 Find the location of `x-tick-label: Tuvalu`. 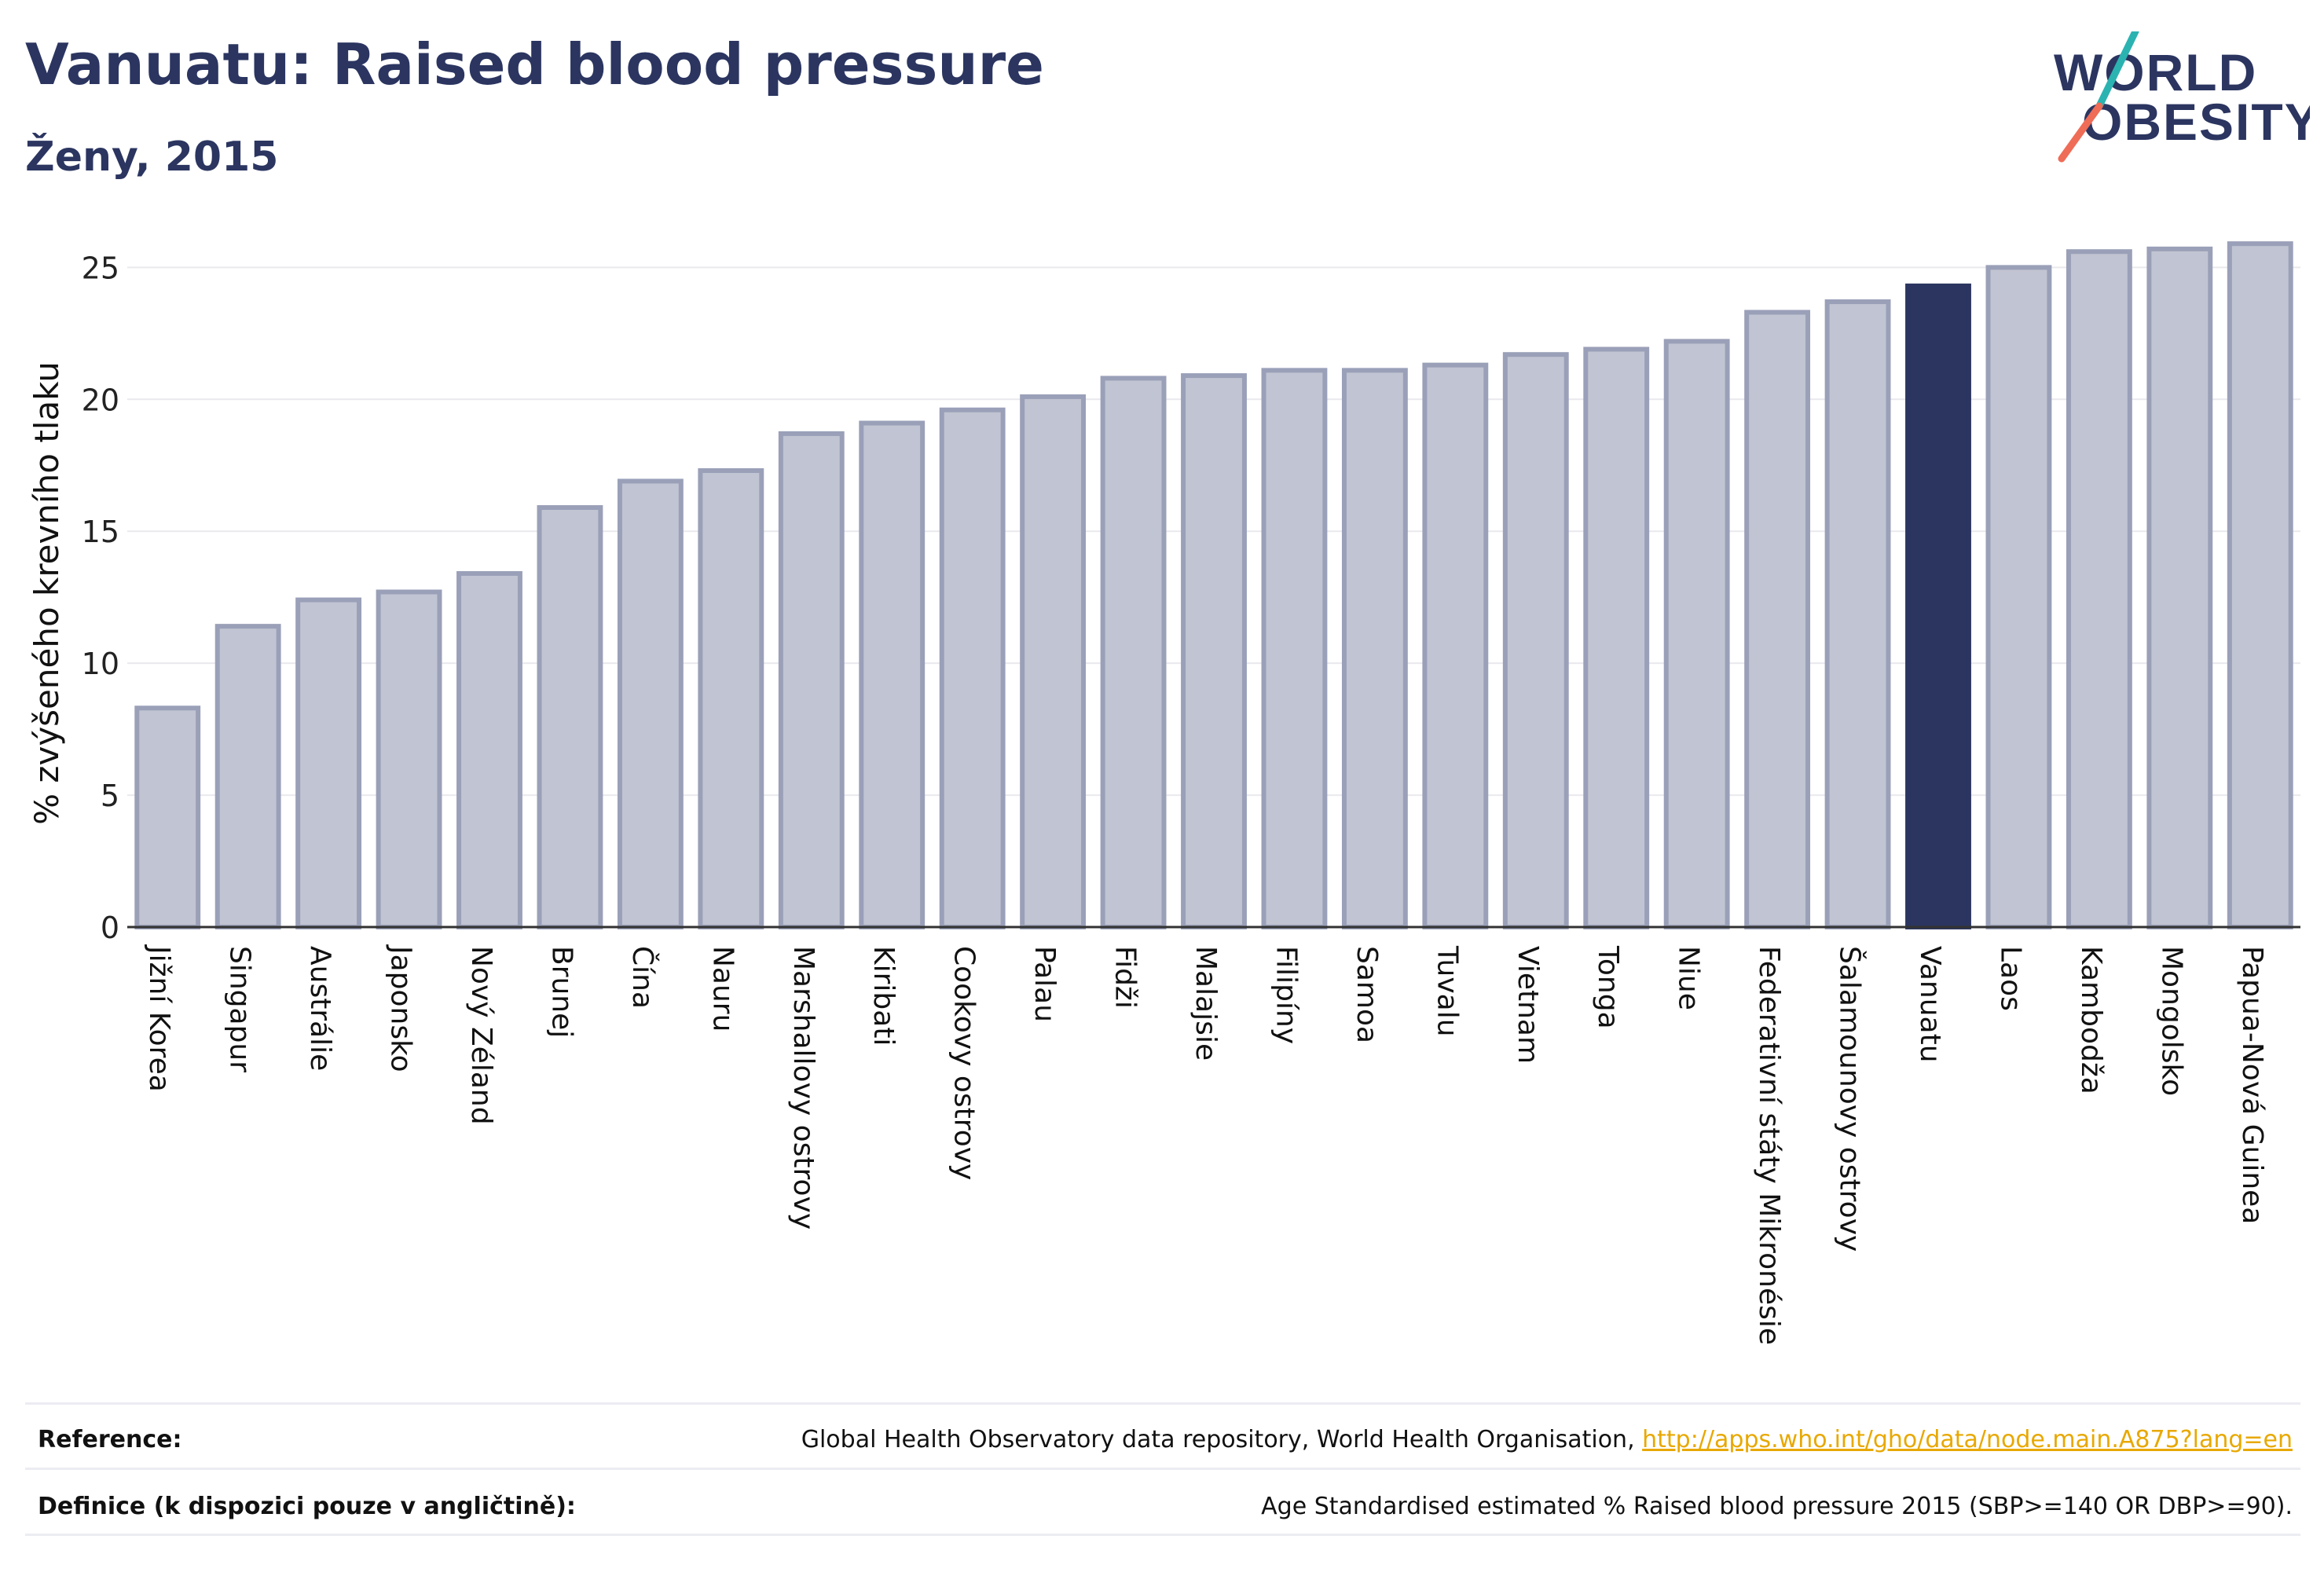

x-tick-label: Tuvalu is located at coordinates (1447, 991).